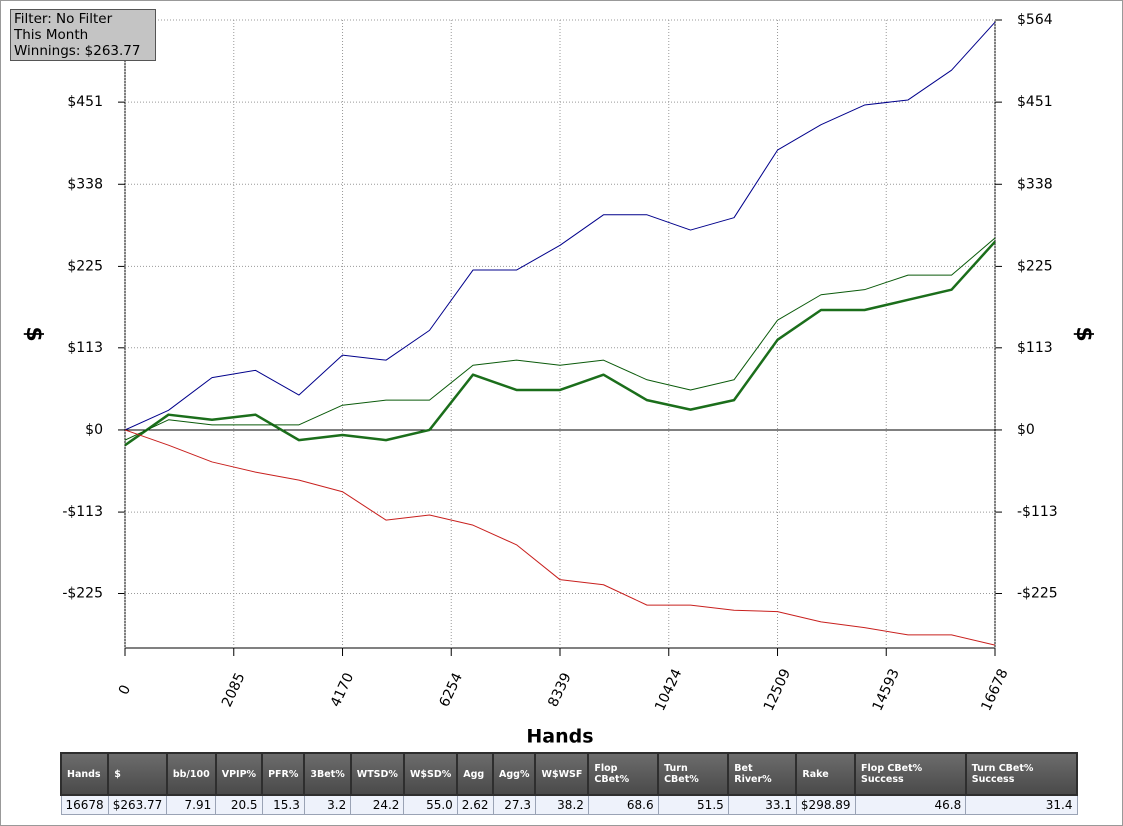 This screenshot has width=1123, height=826. I want to click on column-header: Turn CBet%, so click(693, 774).